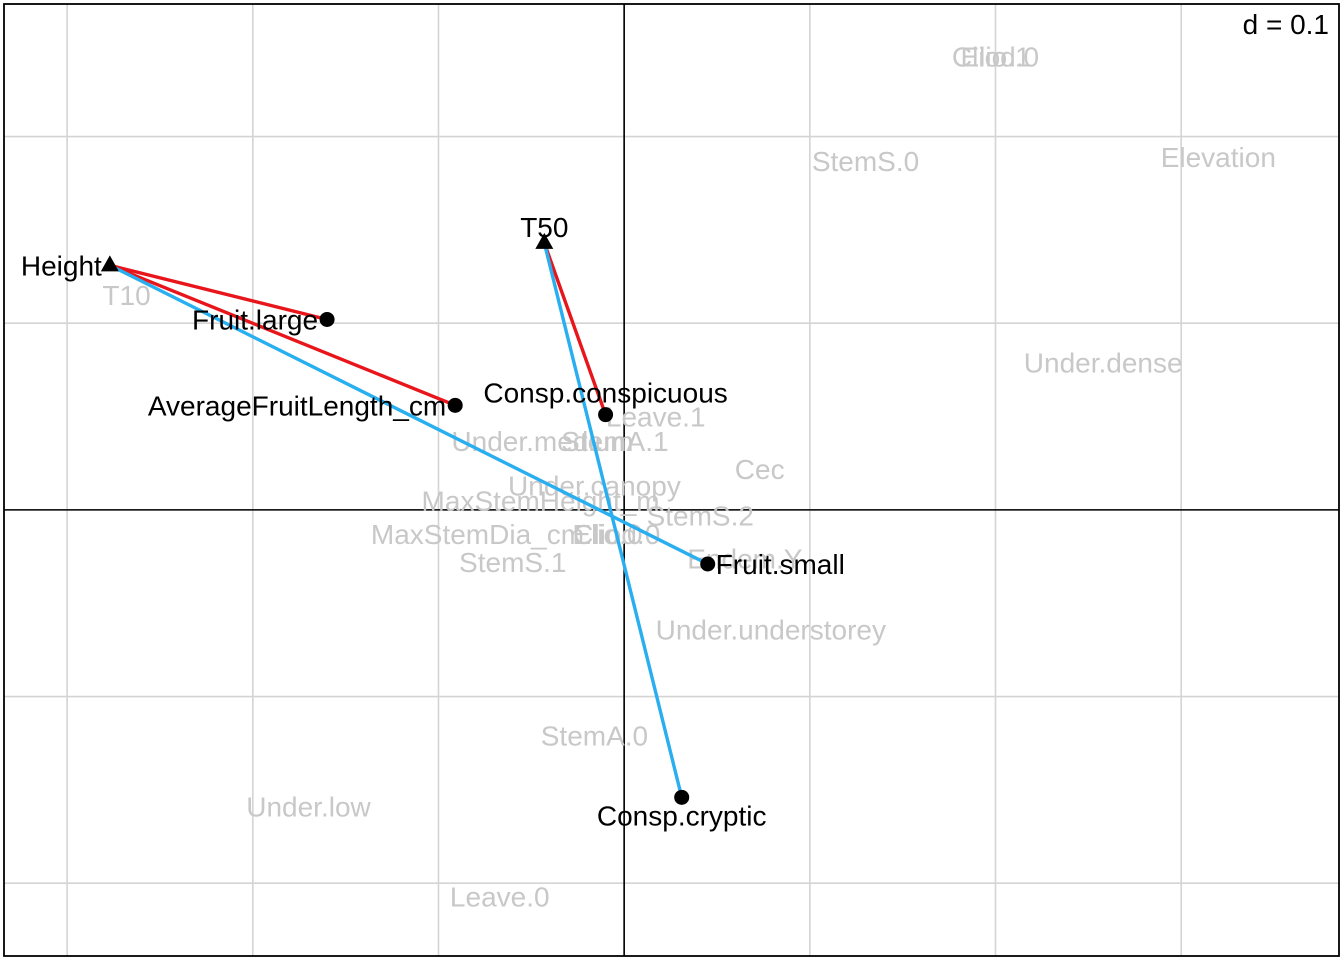  I want to click on bg-label-elevation: Elevation, so click(1218, 157).